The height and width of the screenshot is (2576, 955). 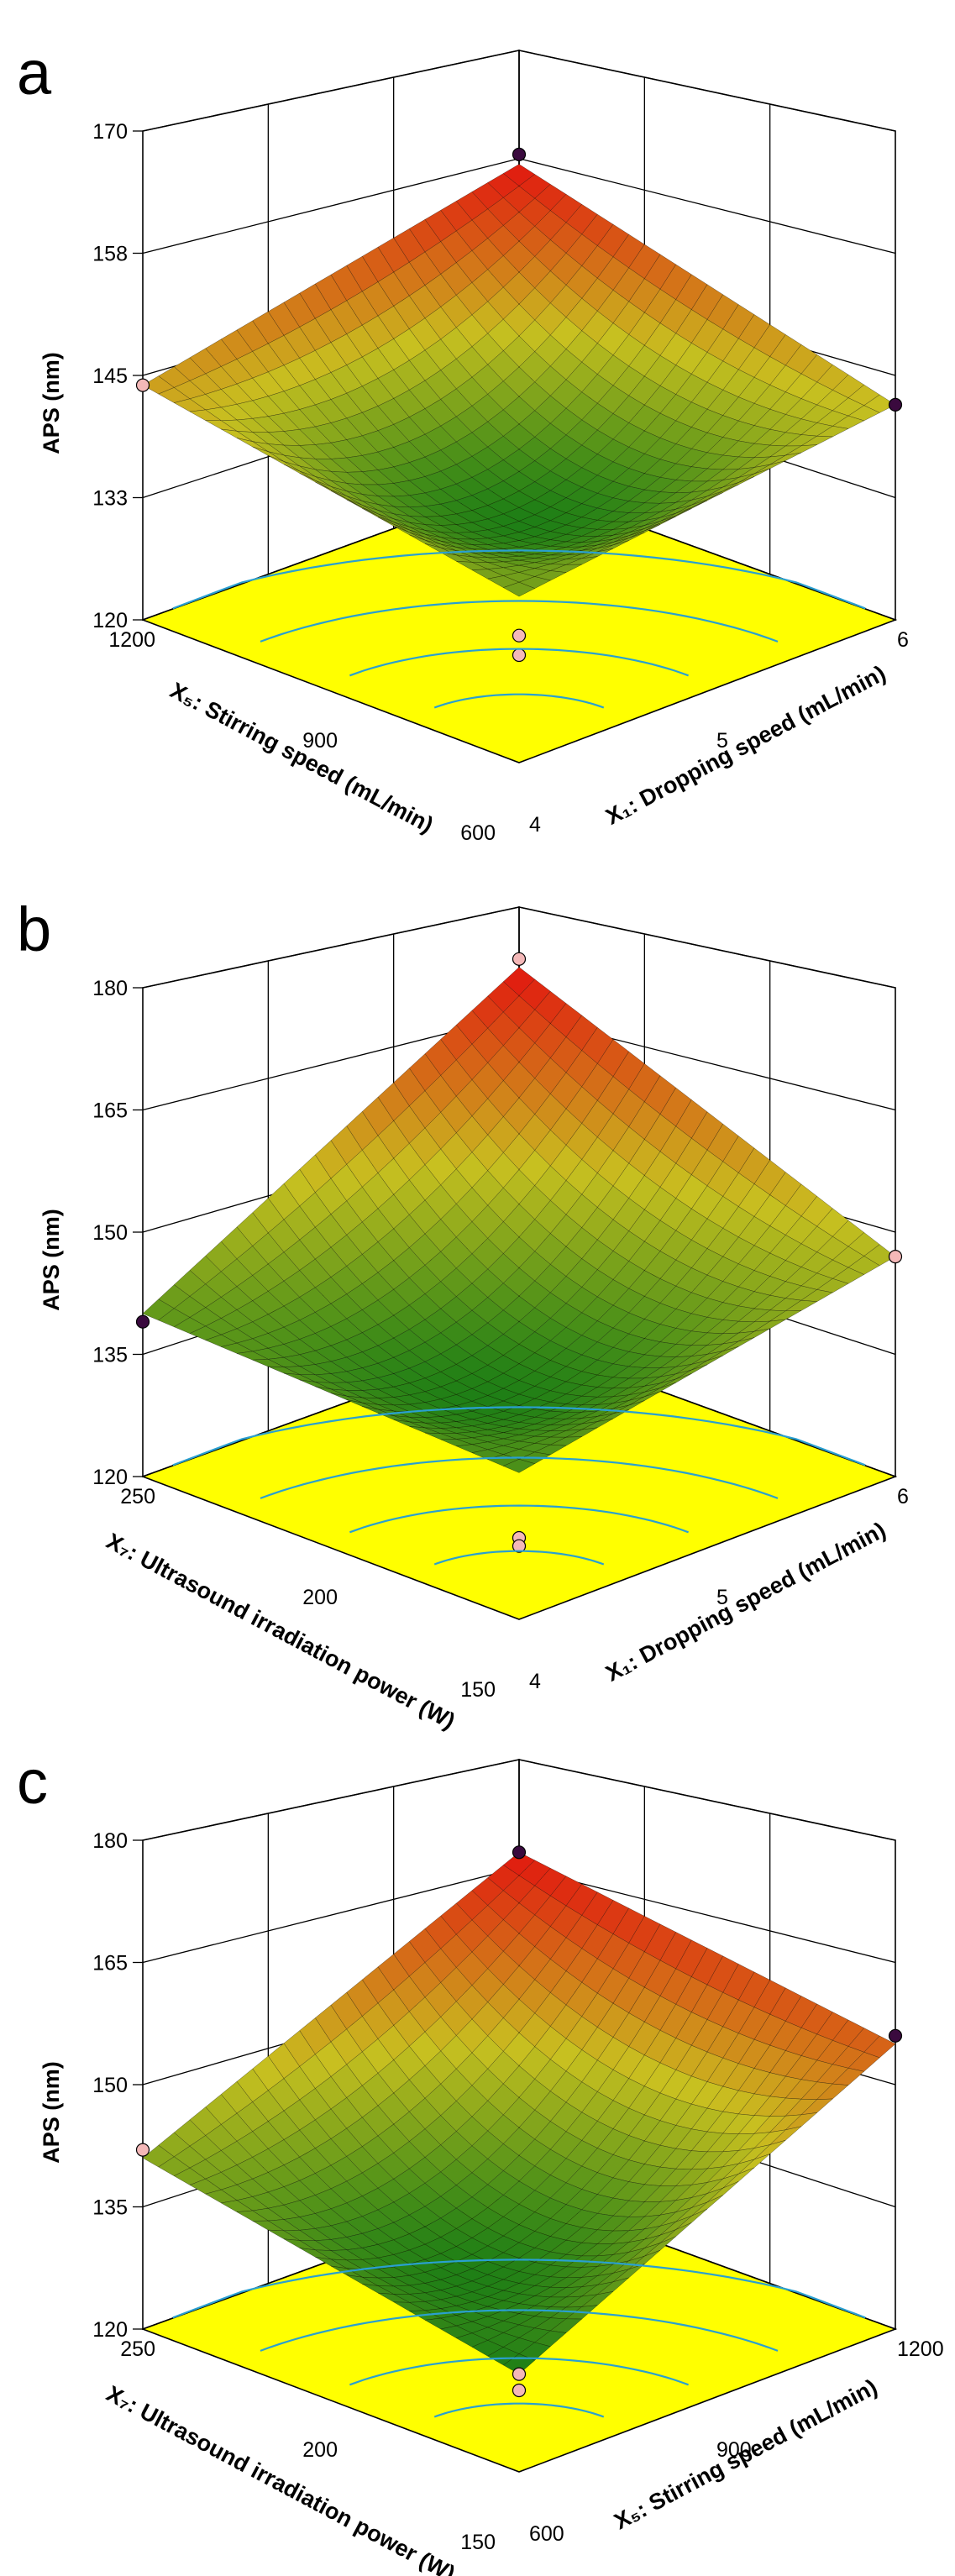 I want to click on x1-tick-label: 600, so click(x=546, y=2534).